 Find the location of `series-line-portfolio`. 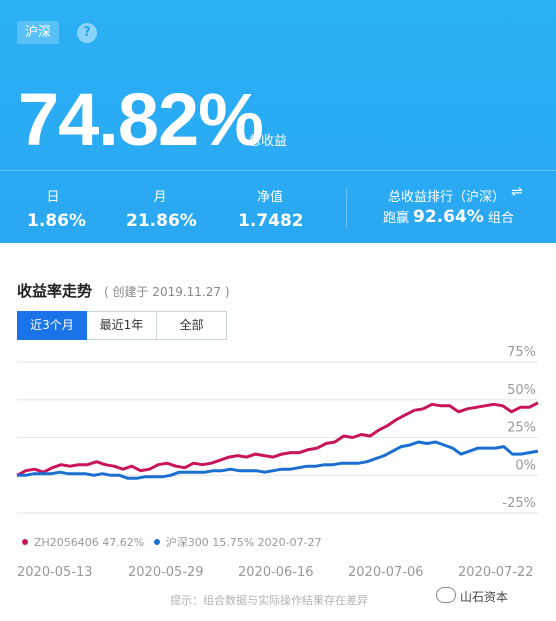

series-line-portfolio is located at coordinates (277, 439).